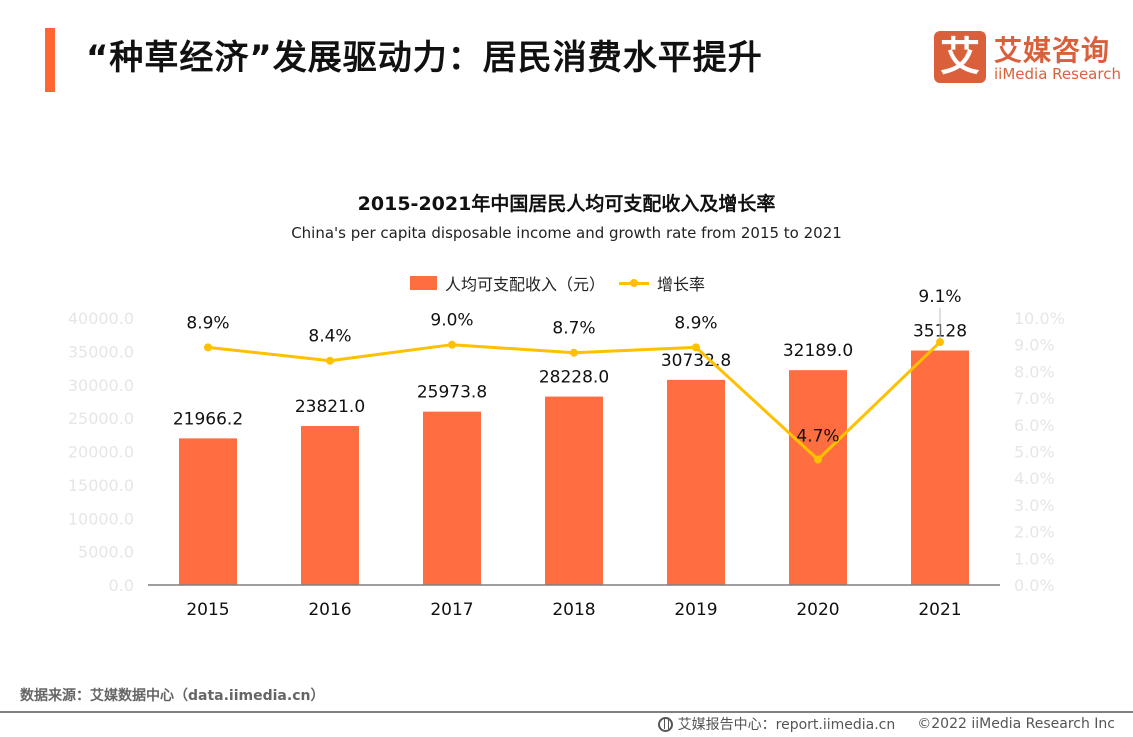 This screenshot has width=1133, height=737. Describe the element at coordinates (817, 437) in the screenshot. I see `growth-data-label: 4.7%` at that location.